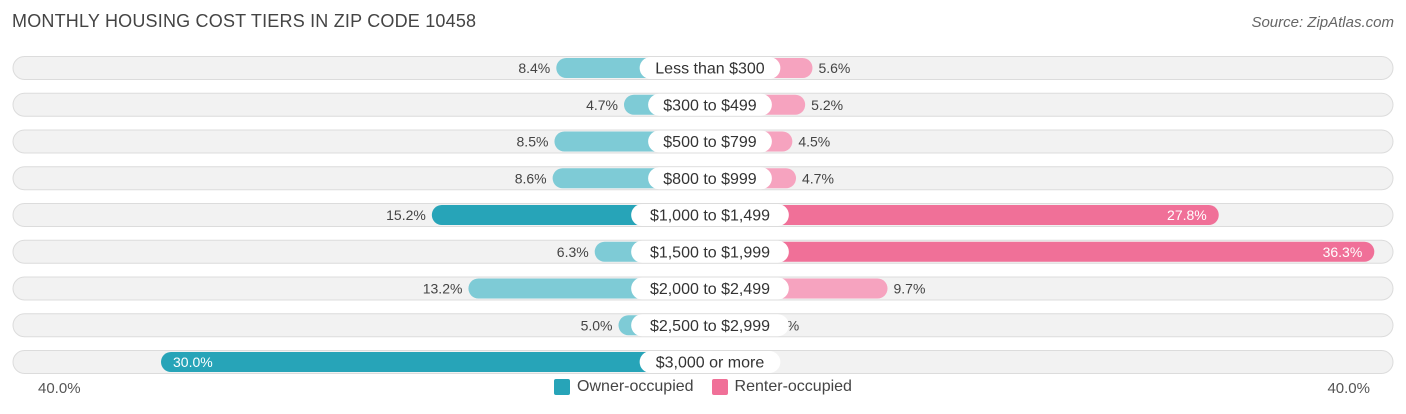 The width and height of the screenshot is (1406, 414). I want to click on value-label-owner: 8.6%, so click(531, 178).